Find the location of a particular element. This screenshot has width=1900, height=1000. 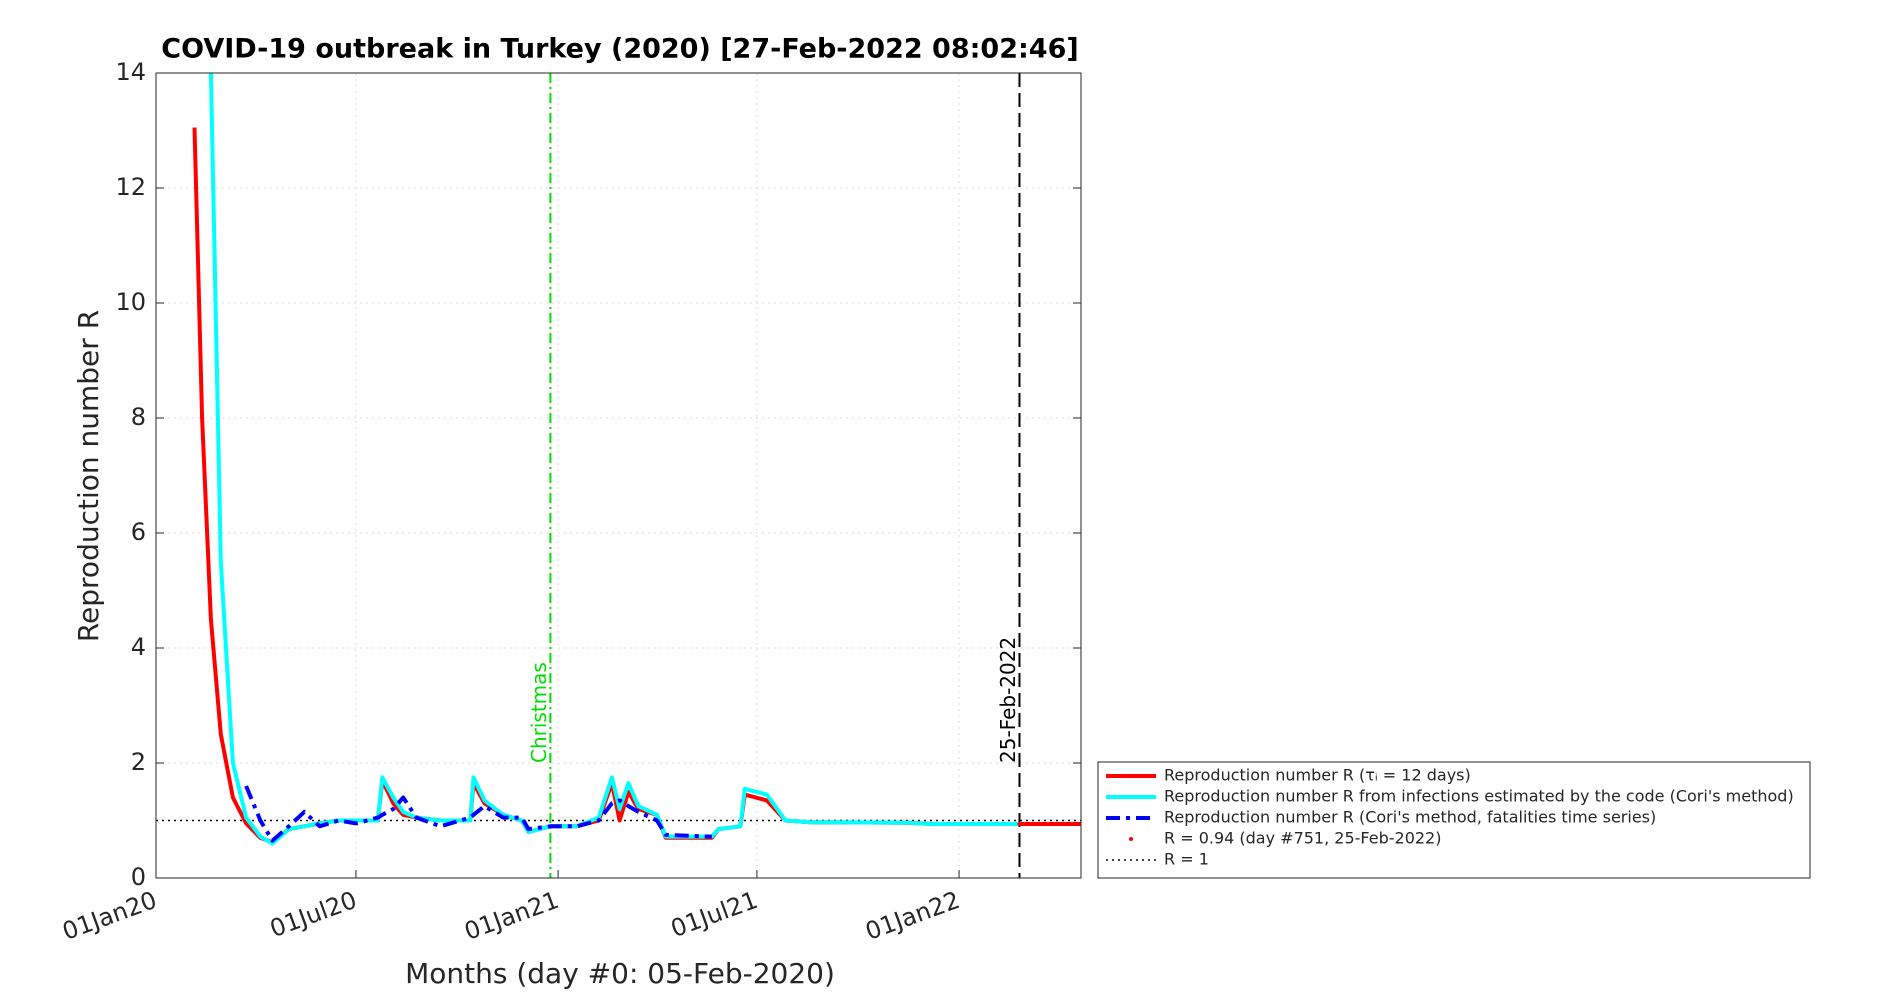

legend-label: R = 0.94 (day #751, 25-Feb-2022) is located at coordinates (1302, 838).